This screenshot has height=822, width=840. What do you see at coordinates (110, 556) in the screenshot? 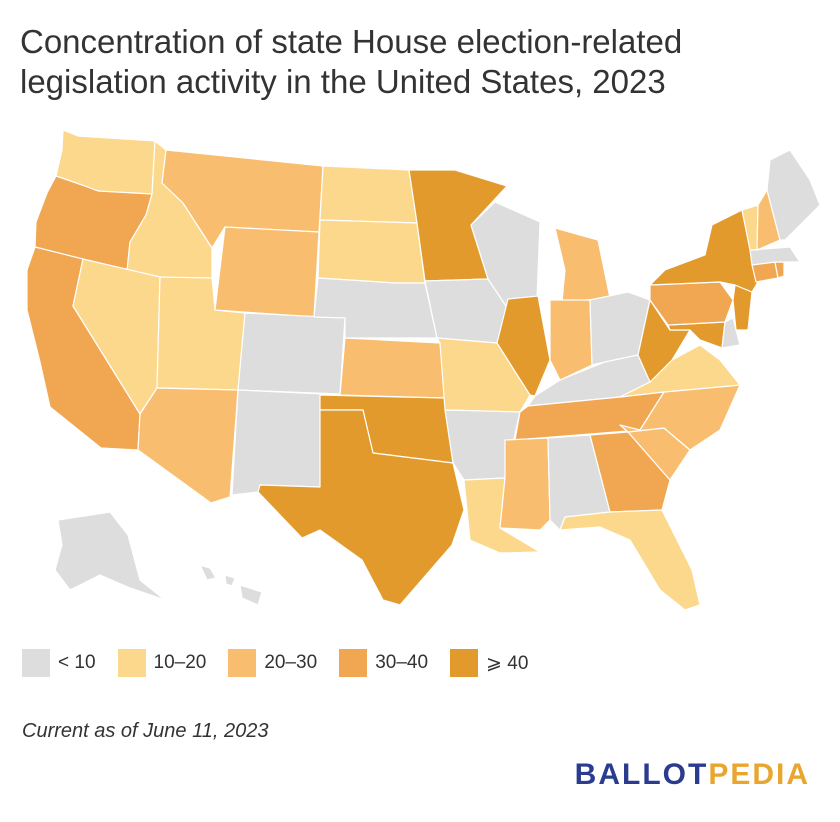
I see `state-alaska: Alaska` at bounding box center [110, 556].